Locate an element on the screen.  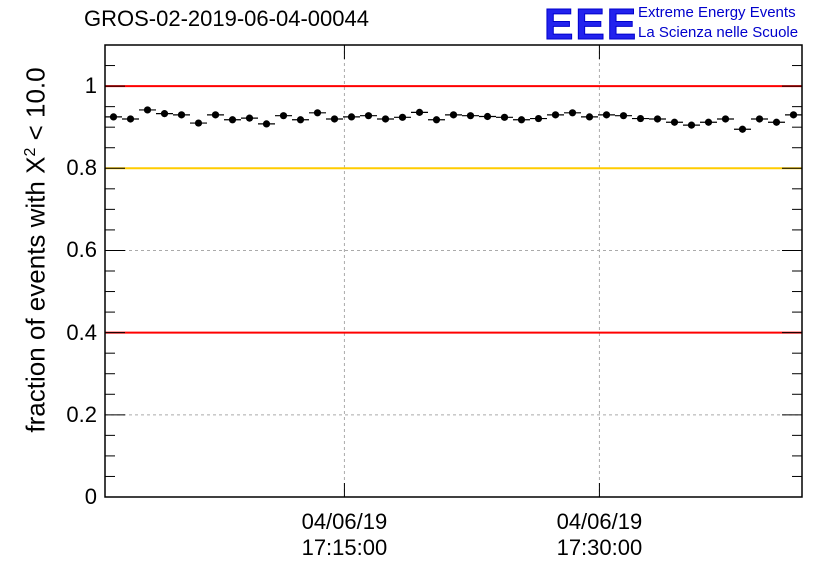
x-tick-time: 17:15:00 is located at coordinates (344, 547).